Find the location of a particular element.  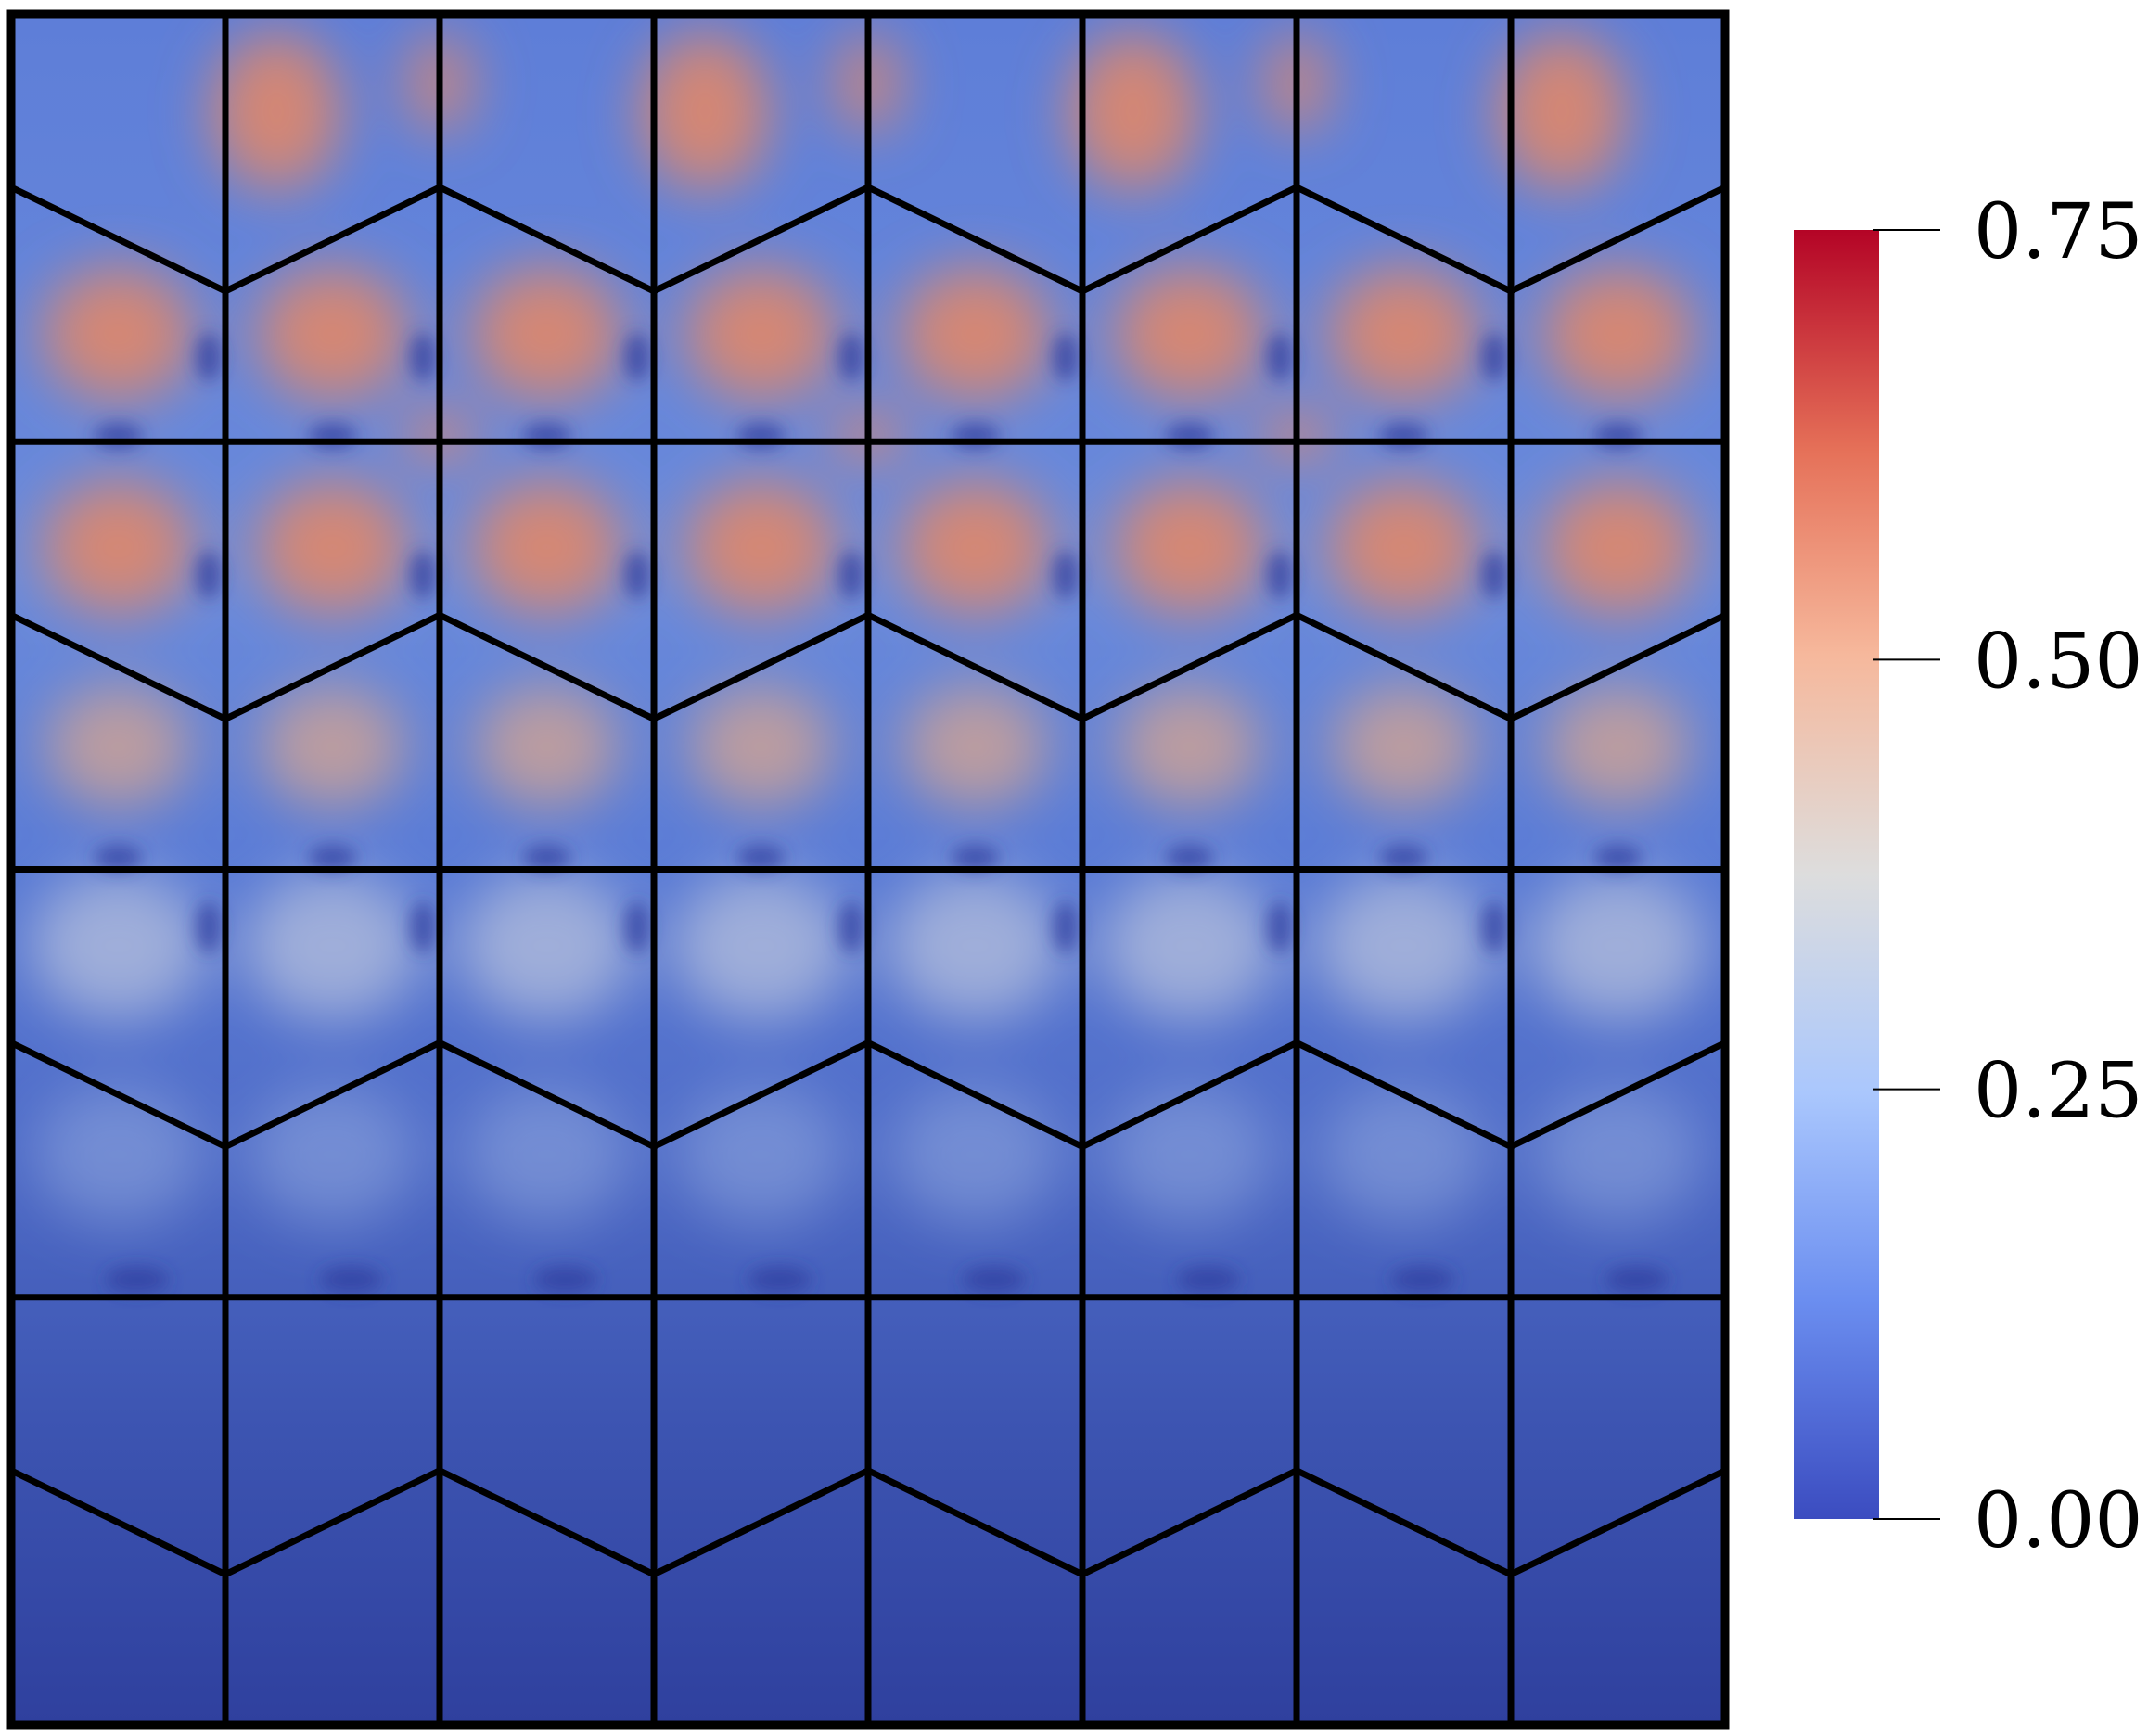

colorbar: 0.75 0.50 0.25 0.00 is located at coordinates (1968, 876).